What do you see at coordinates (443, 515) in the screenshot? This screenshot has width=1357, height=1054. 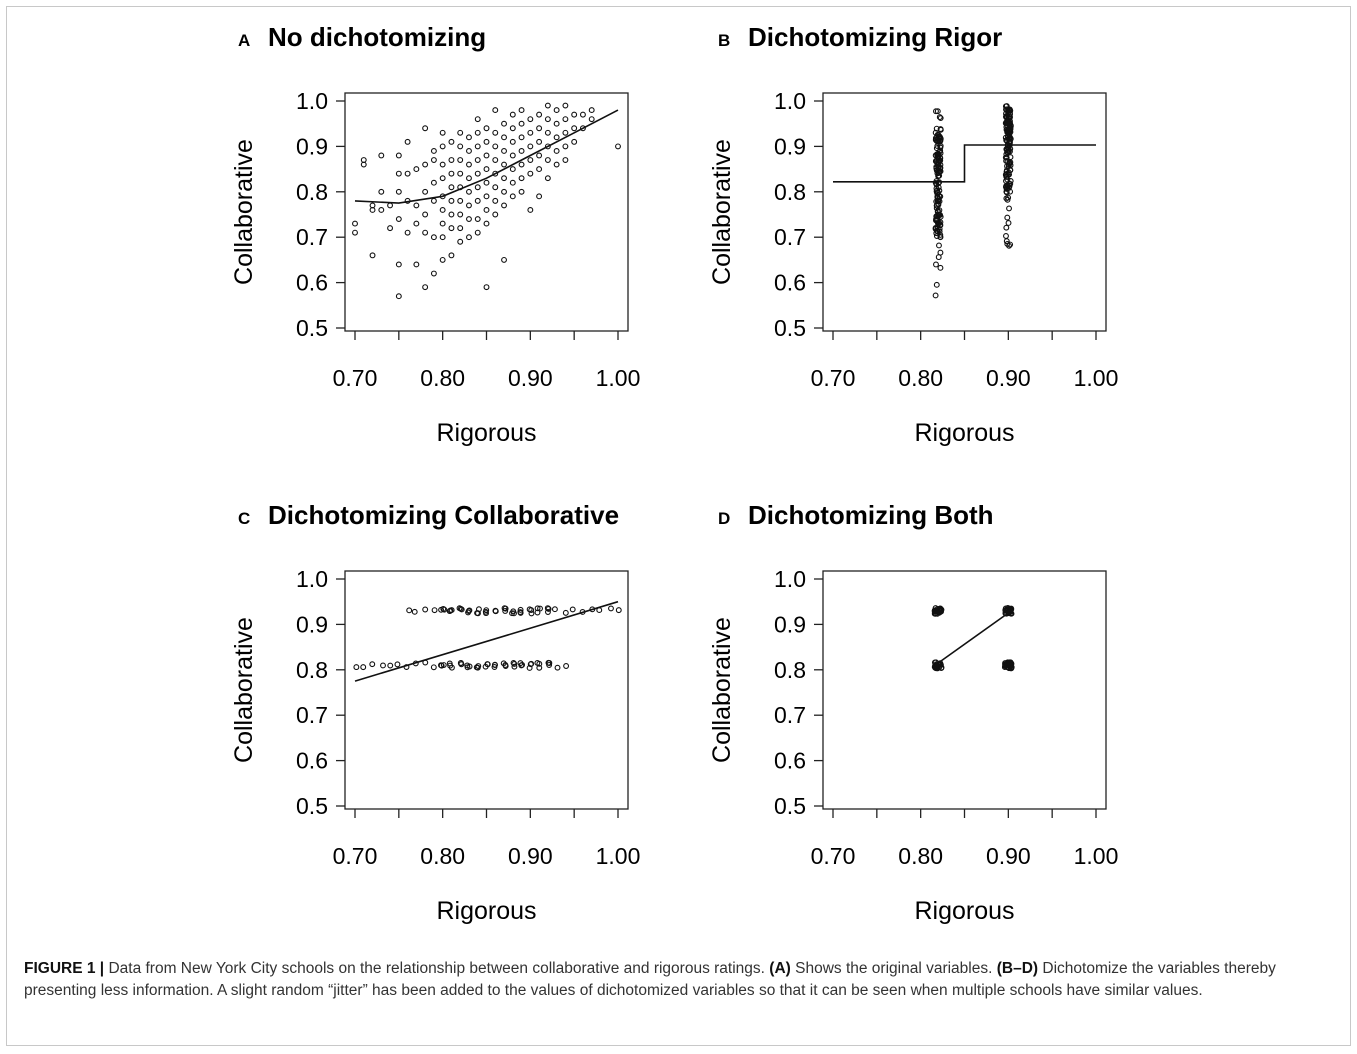 I see `panel-title: Dichotomizing Collaborative` at bounding box center [443, 515].